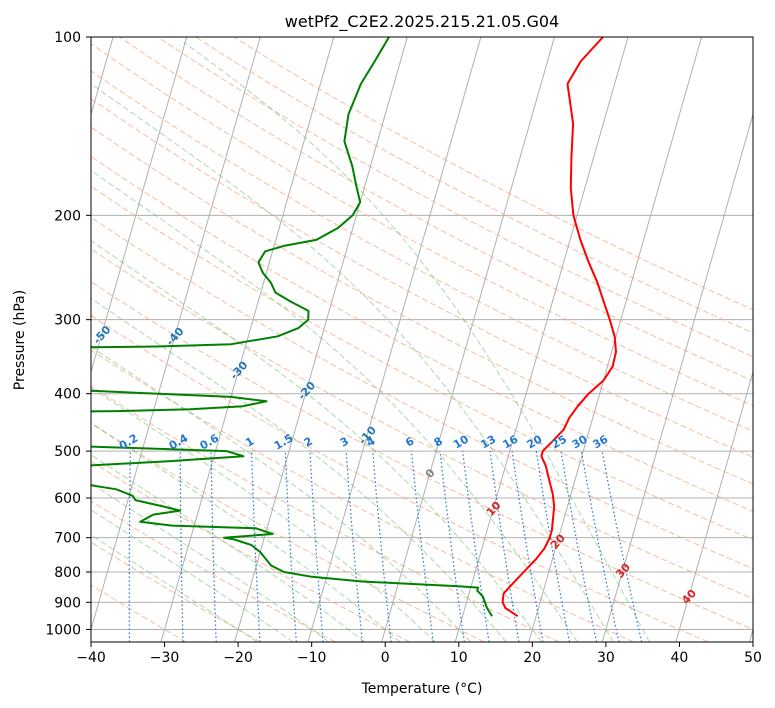 This screenshot has width=775, height=708. What do you see at coordinates (63, 630) in the screenshot?
I see `y-tick-label: 1000` at bounding box center [63, 630].